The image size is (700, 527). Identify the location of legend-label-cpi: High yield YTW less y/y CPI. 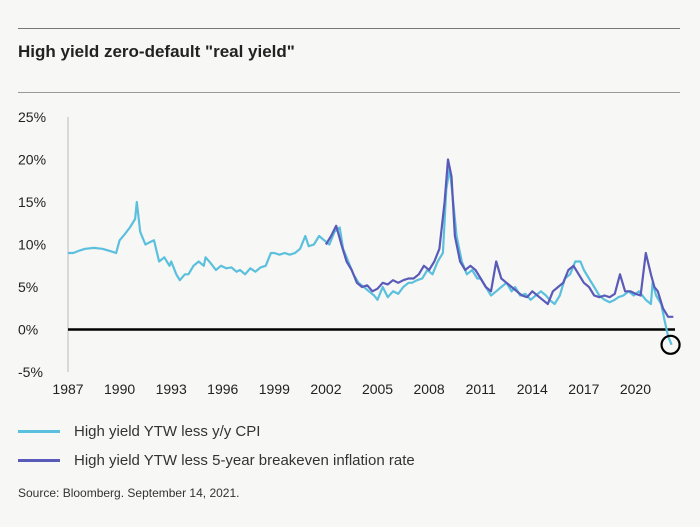
(167, 431).